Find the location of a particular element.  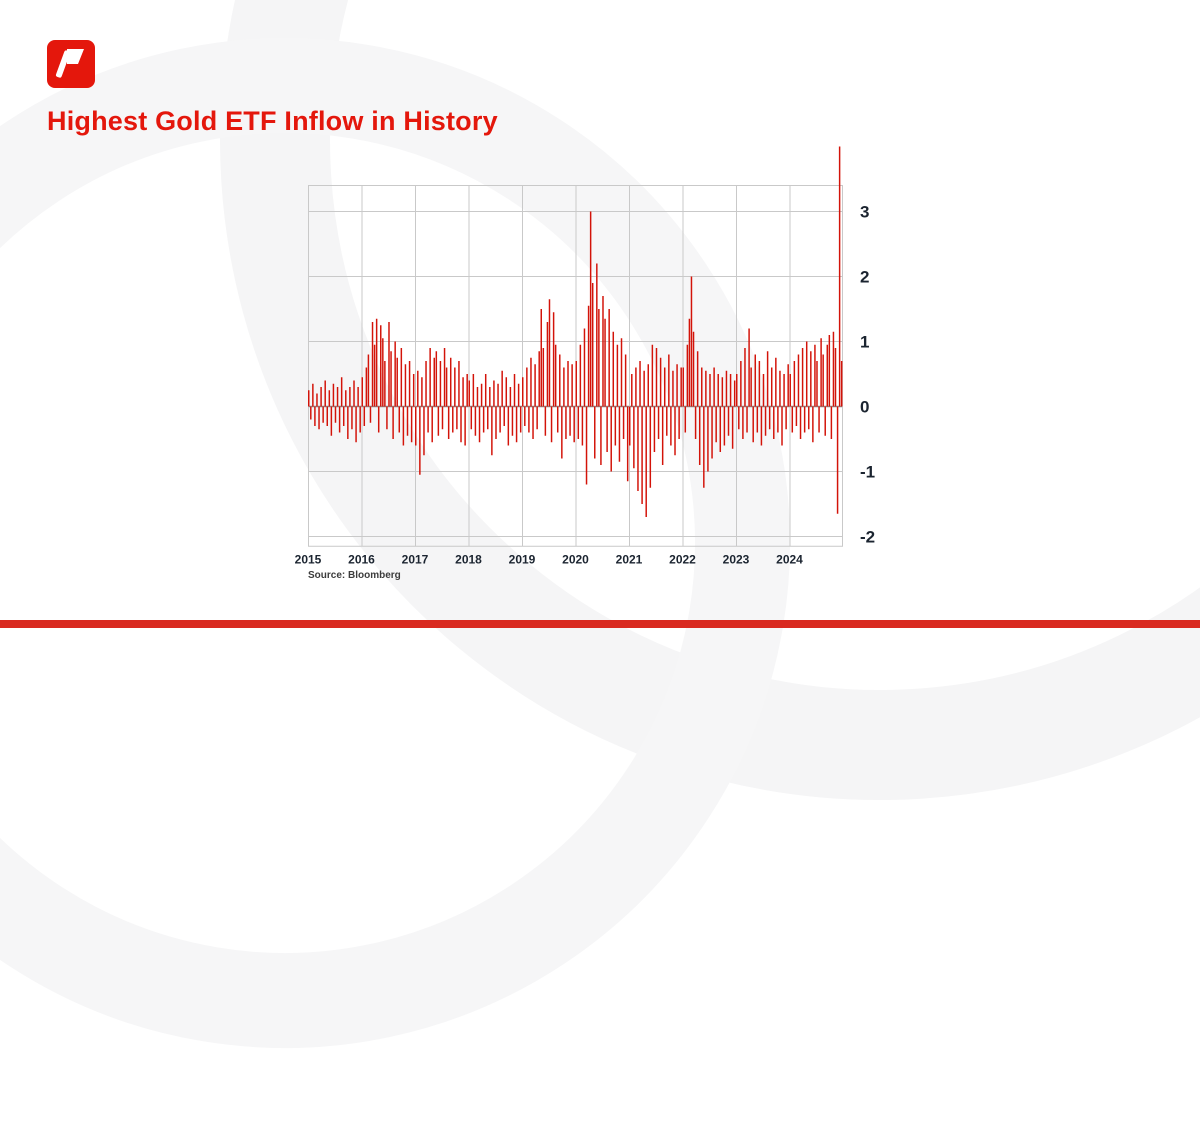

page-title: Highest Gold ETF Inflow in History is located at coordinates (272, 121).